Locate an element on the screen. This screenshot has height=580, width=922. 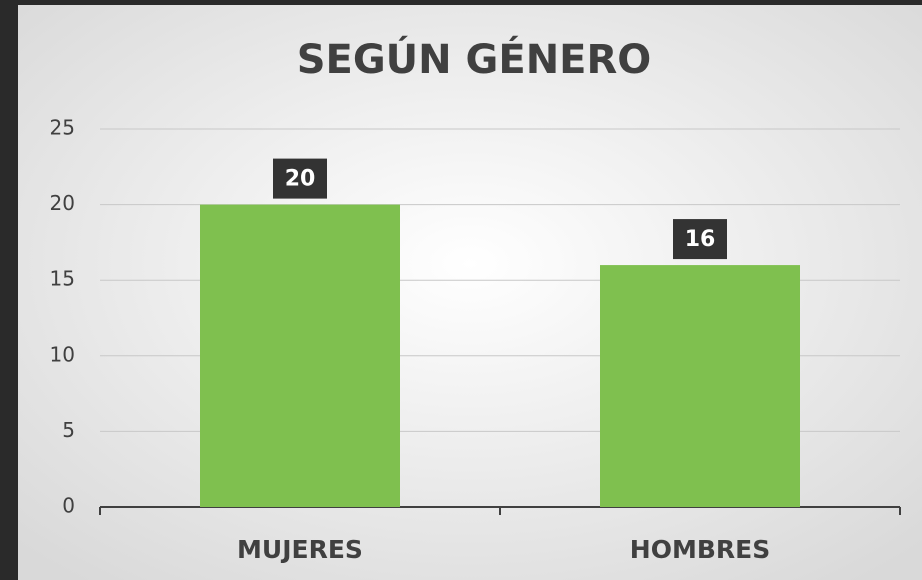
data-label: 16 is located at coordinates (700, 239).